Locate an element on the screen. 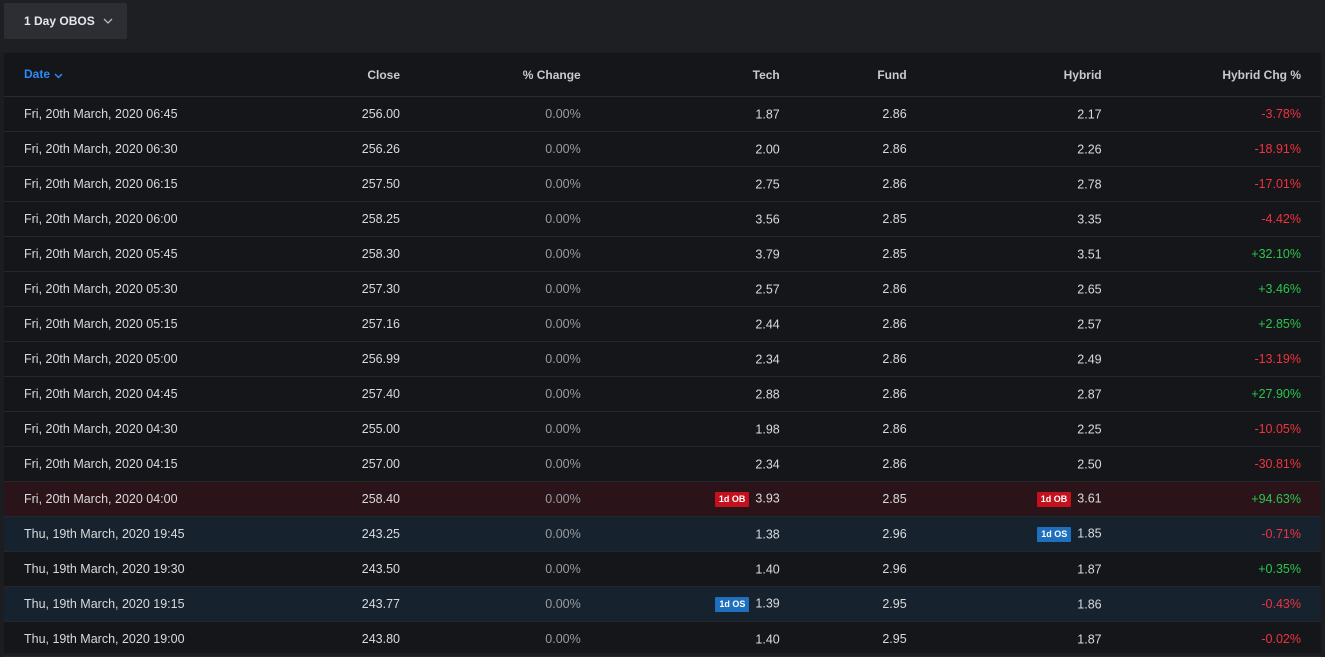 This screenshot has height=657, width=1325. cell-tech-value: 2.57 is located at coordinates (767, 289).